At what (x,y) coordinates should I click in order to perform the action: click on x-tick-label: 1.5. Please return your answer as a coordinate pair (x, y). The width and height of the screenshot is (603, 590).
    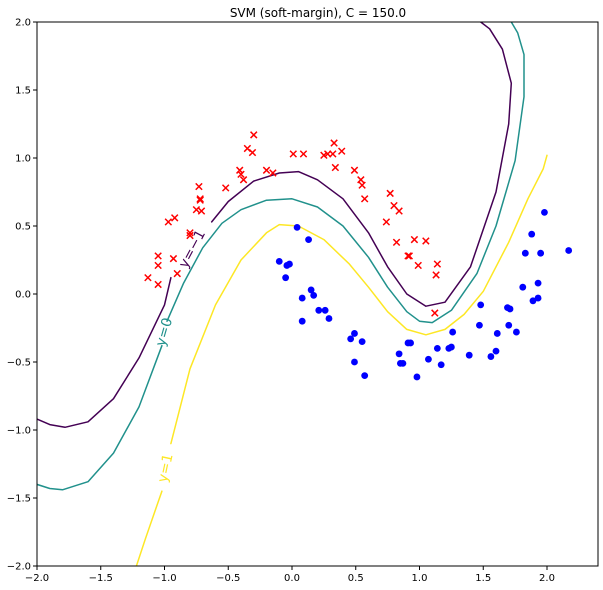
    Looking at the image, I should click on (483, 578).